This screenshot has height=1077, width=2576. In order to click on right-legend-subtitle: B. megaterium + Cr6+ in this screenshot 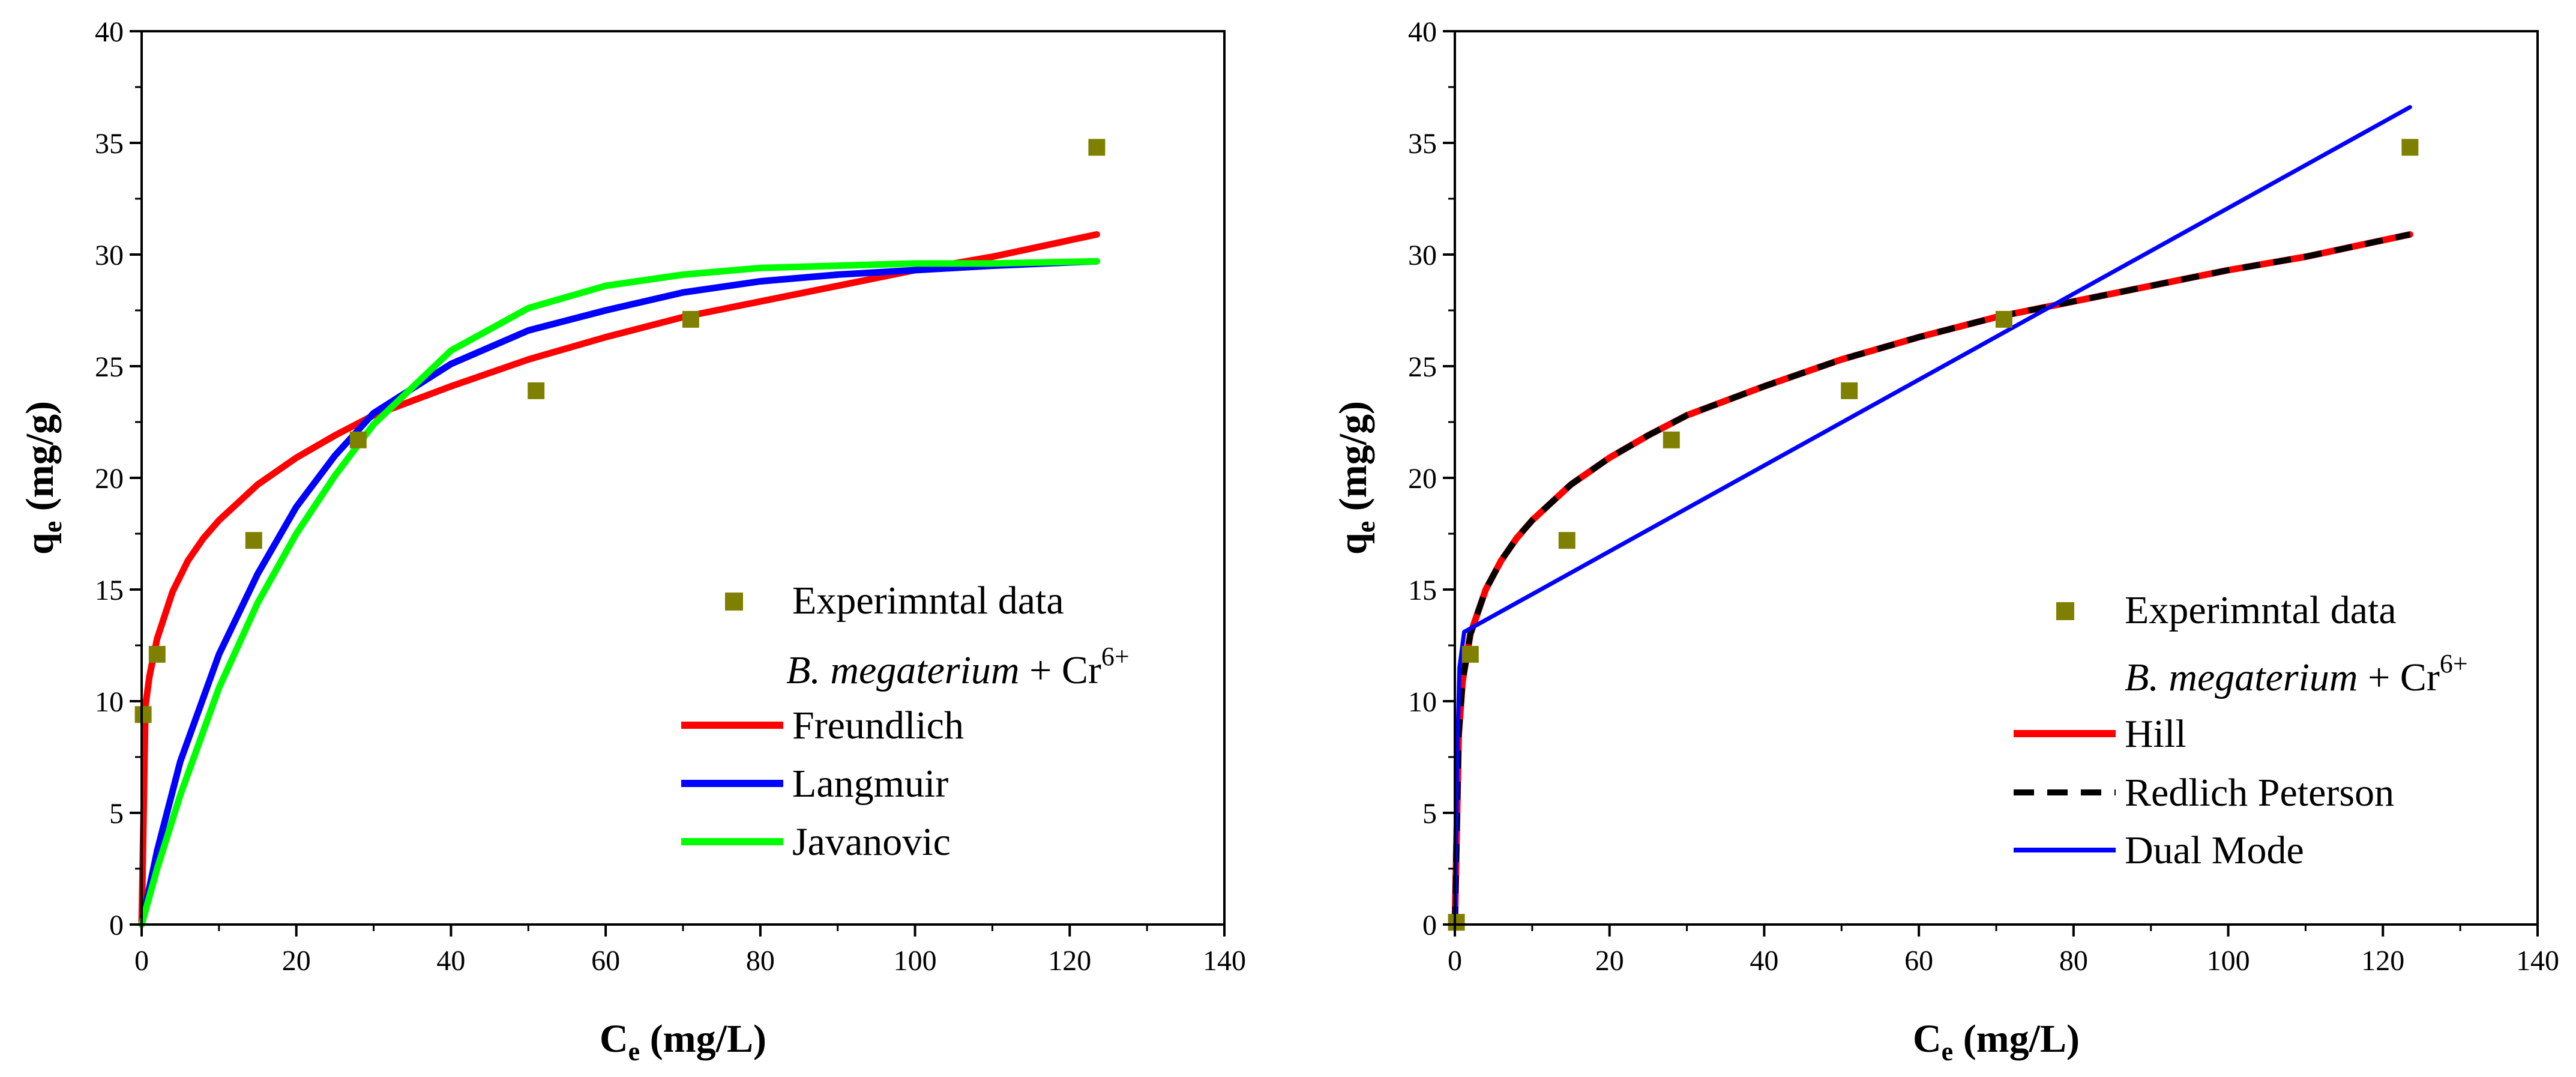, I will do `click(2296, 674)`.